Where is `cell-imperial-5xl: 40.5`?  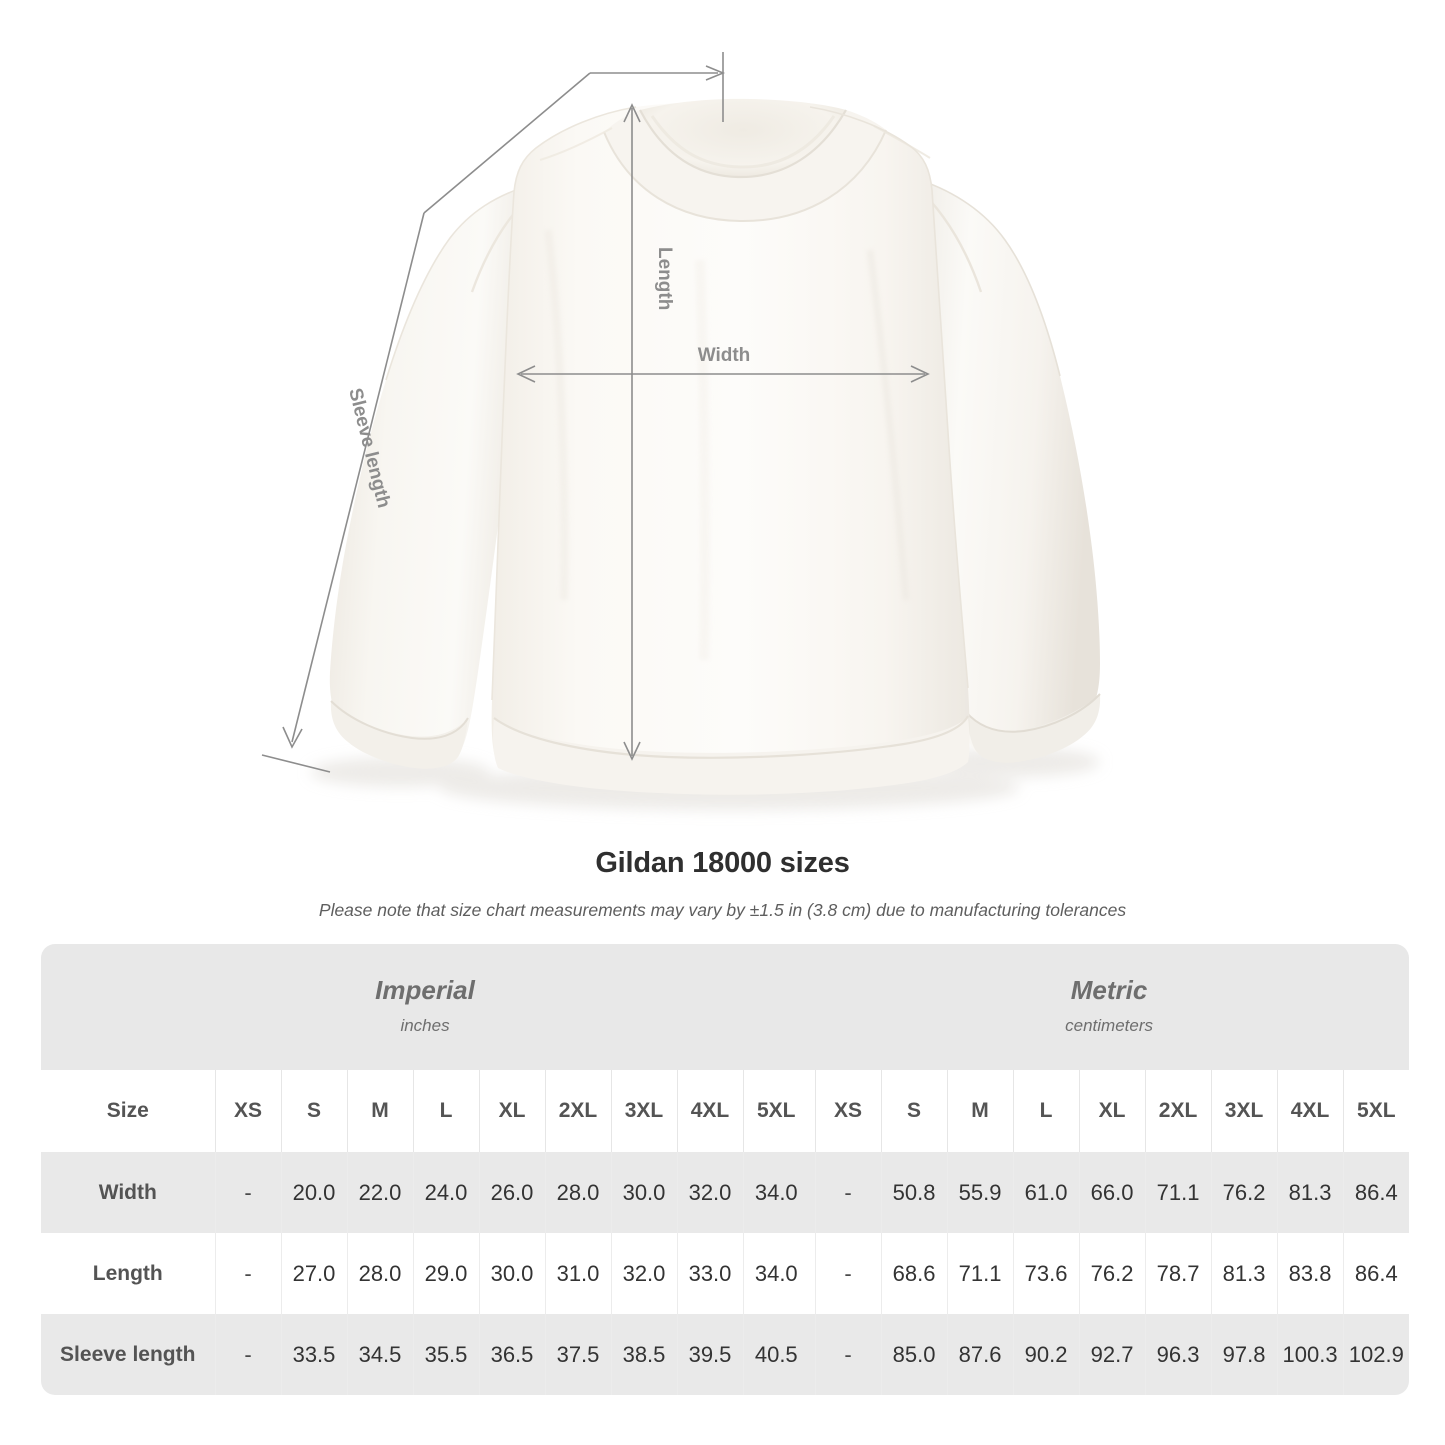
cell-imperial-5xl: 40.5 is located at coordinates (776, 1354).